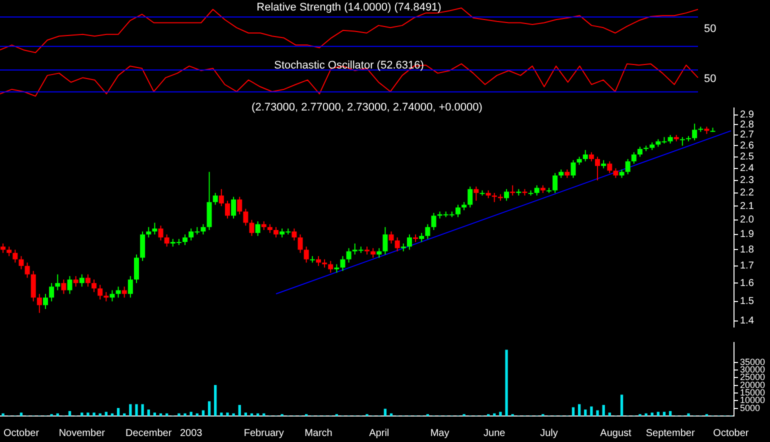  Describe the element at coordinates (191, 433) in the screenshot. I see `x-tick-label: 2003` at that location.